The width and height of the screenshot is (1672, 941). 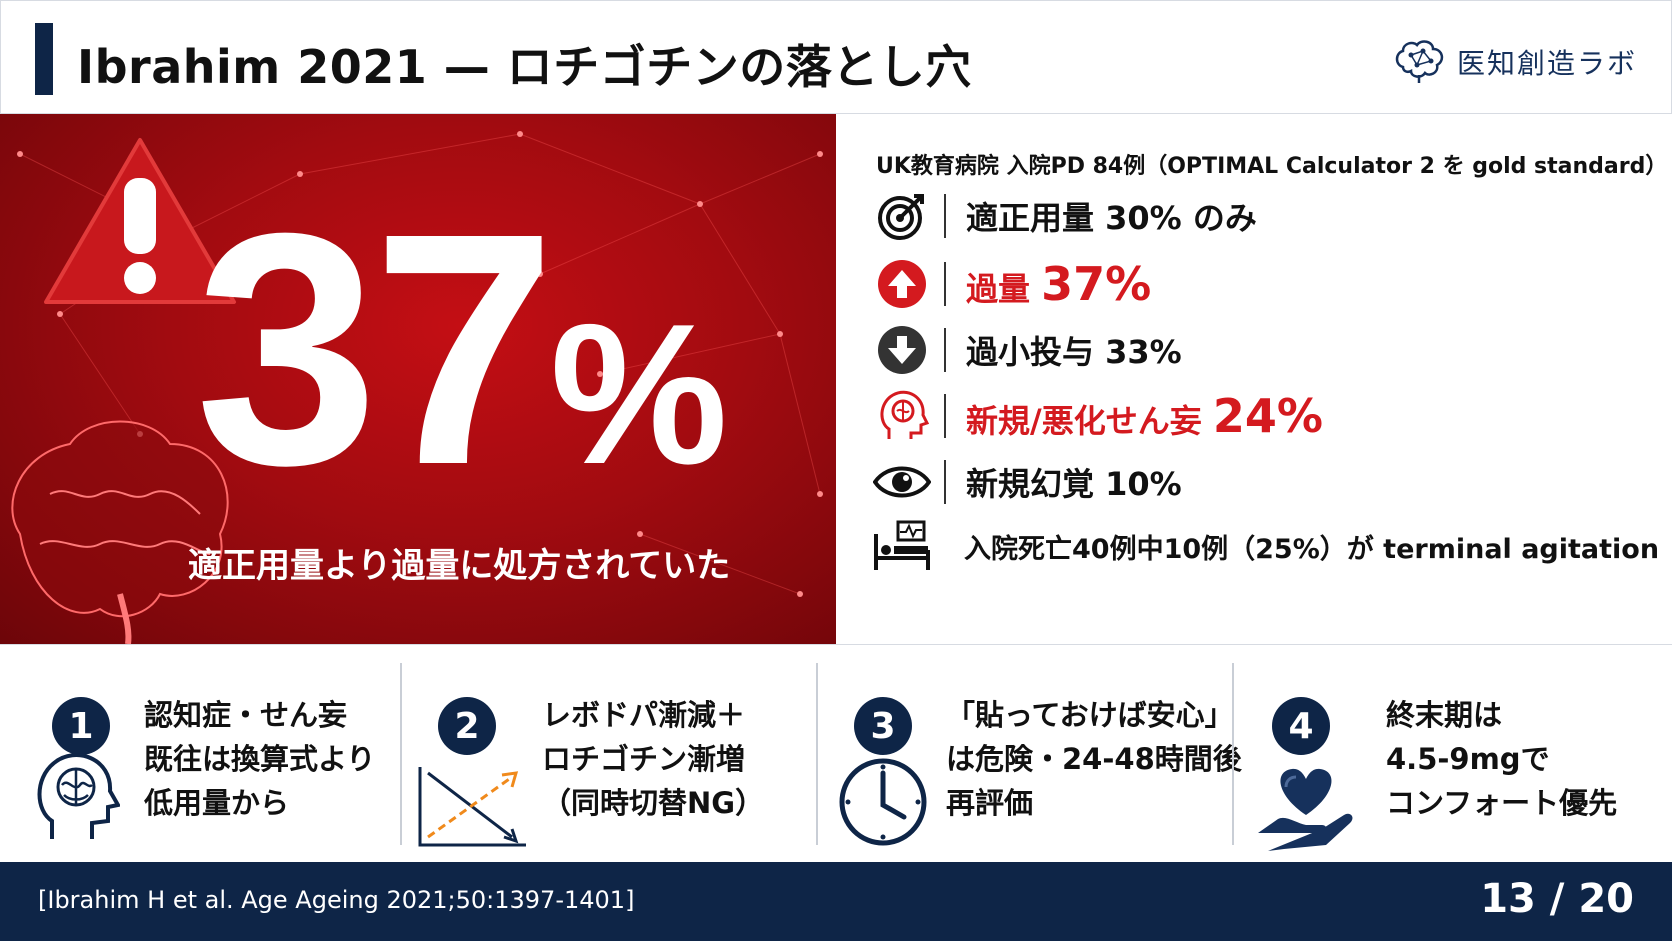 I want to click on brain-network-icon, so click(x=1420, y=62).